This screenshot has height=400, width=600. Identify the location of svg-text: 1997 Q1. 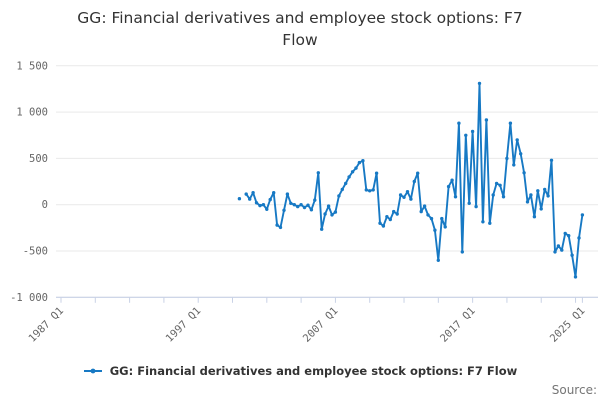
(184, 325).